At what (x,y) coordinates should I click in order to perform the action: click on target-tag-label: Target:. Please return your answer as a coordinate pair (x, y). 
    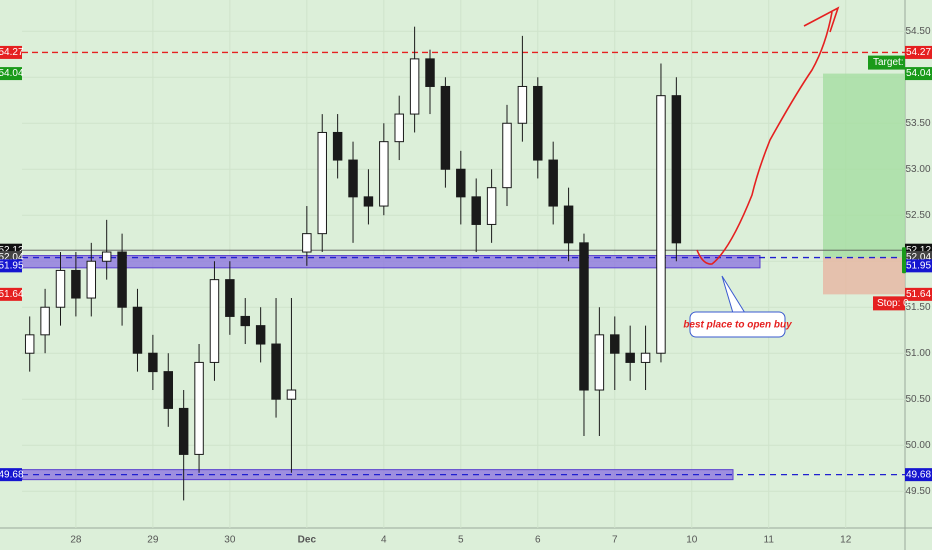
    Looking at the image, I should click on (888, 62).